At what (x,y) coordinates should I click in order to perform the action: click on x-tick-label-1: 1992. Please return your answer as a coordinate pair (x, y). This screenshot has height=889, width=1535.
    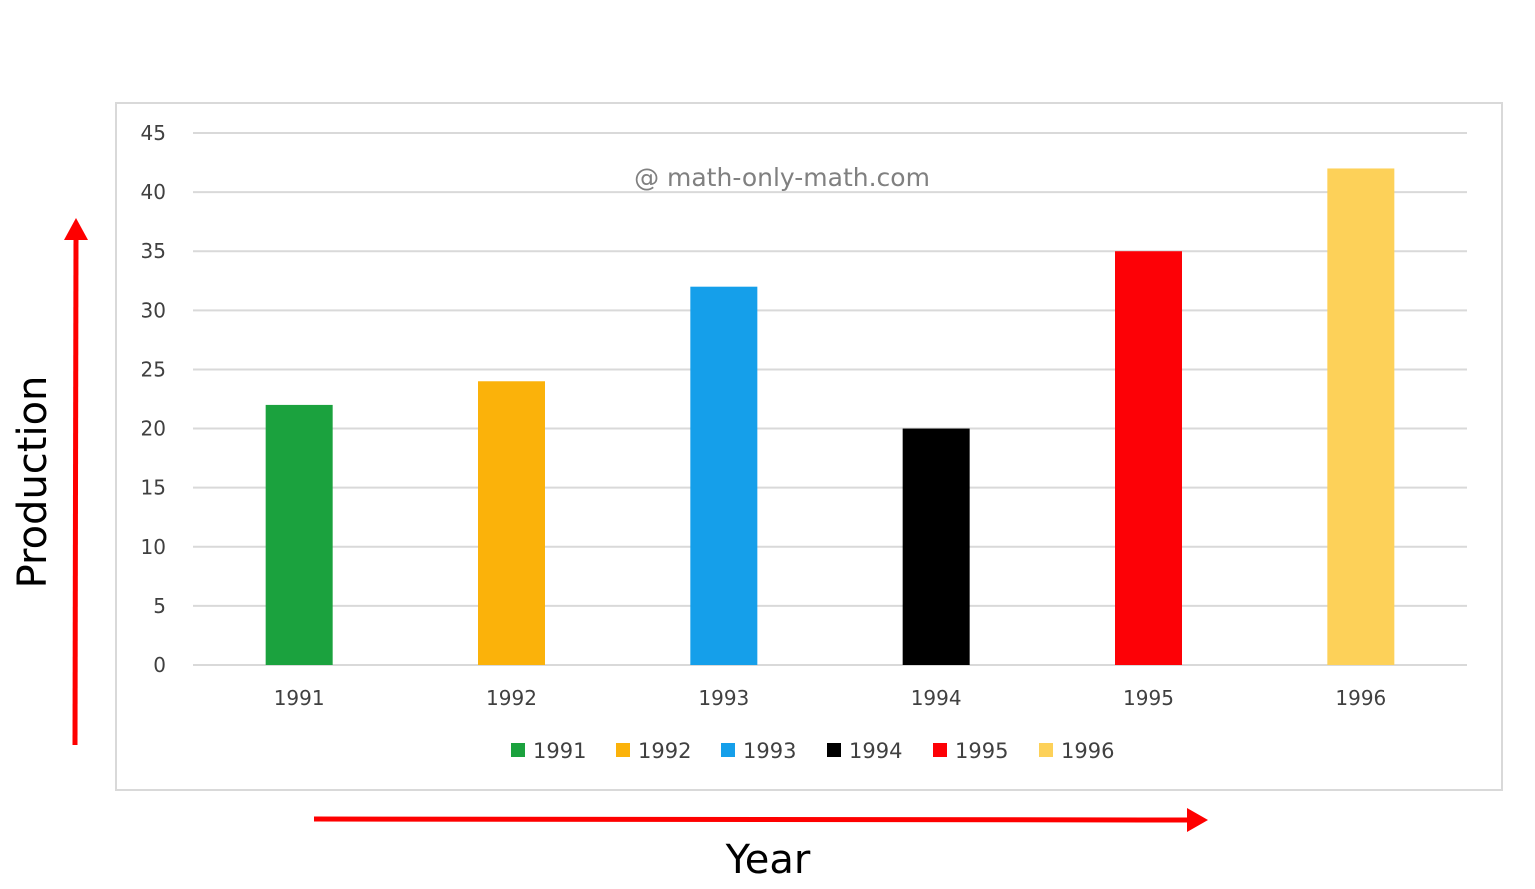
    Looking at the image, I should click on (511, 698).